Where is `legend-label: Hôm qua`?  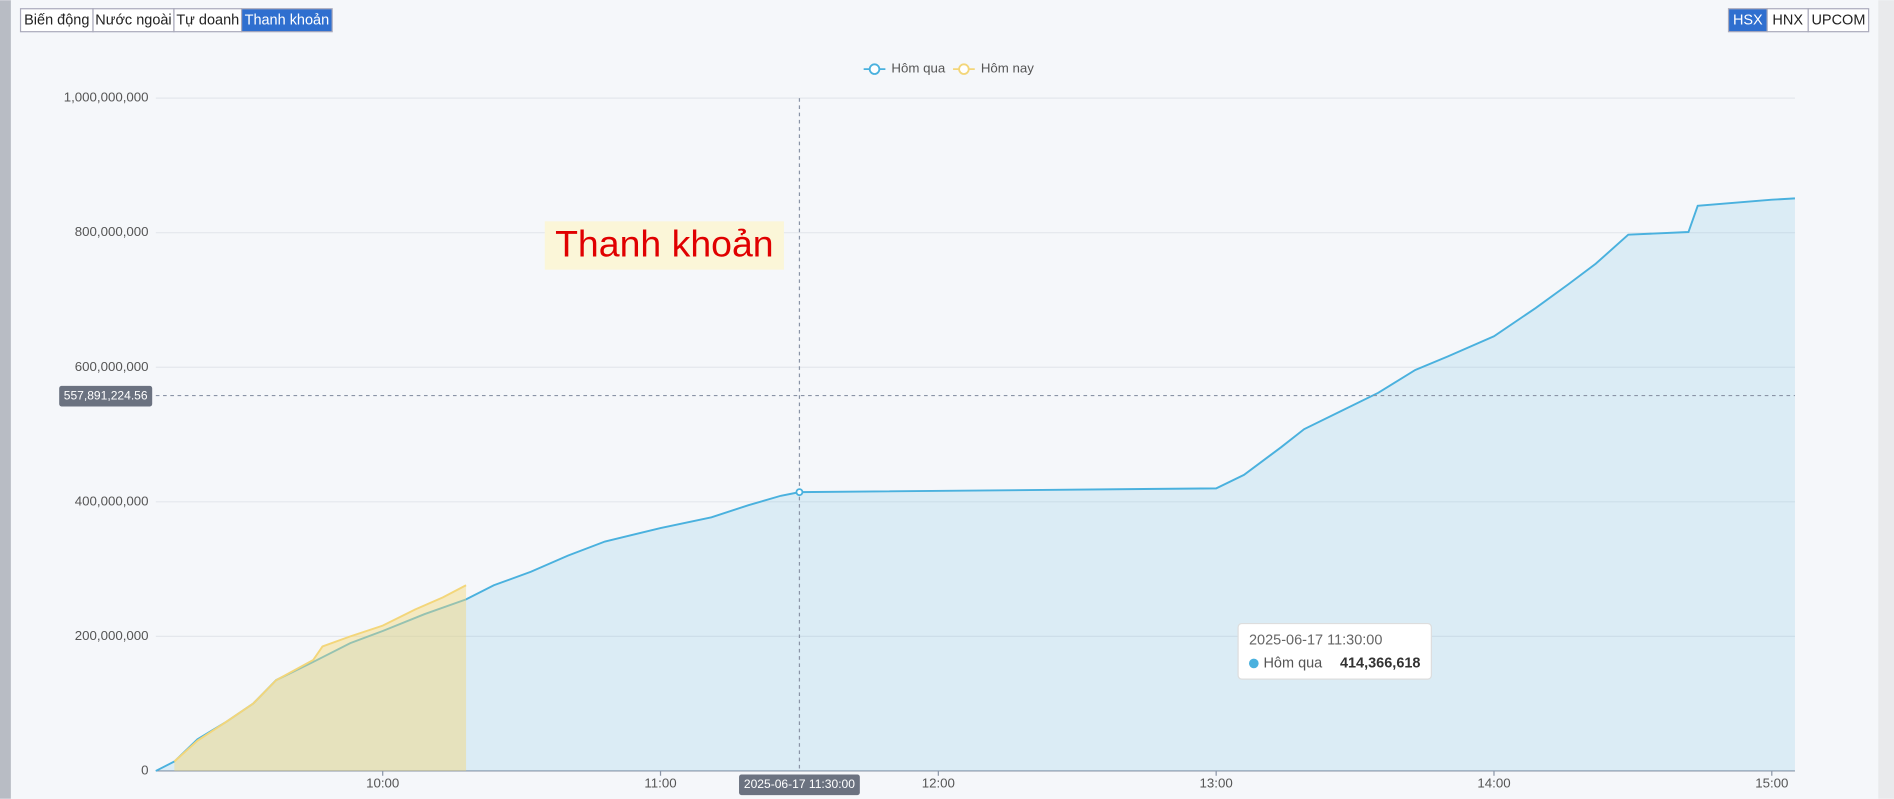 legend-label: Hôm qua is located at coordinates (918, 68).